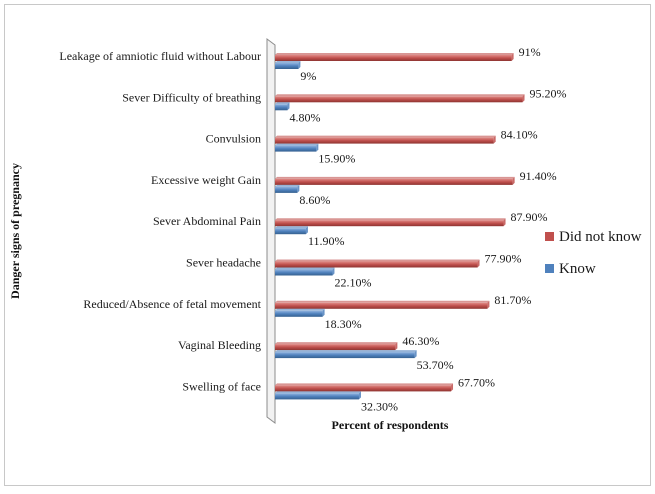 The width and height of the screenshot is (655, 494). What do you see at coordinates (318, 392) in the screenshot?
I see `bar-top-know-swelling-of-face` at bounding box center [318, 392].